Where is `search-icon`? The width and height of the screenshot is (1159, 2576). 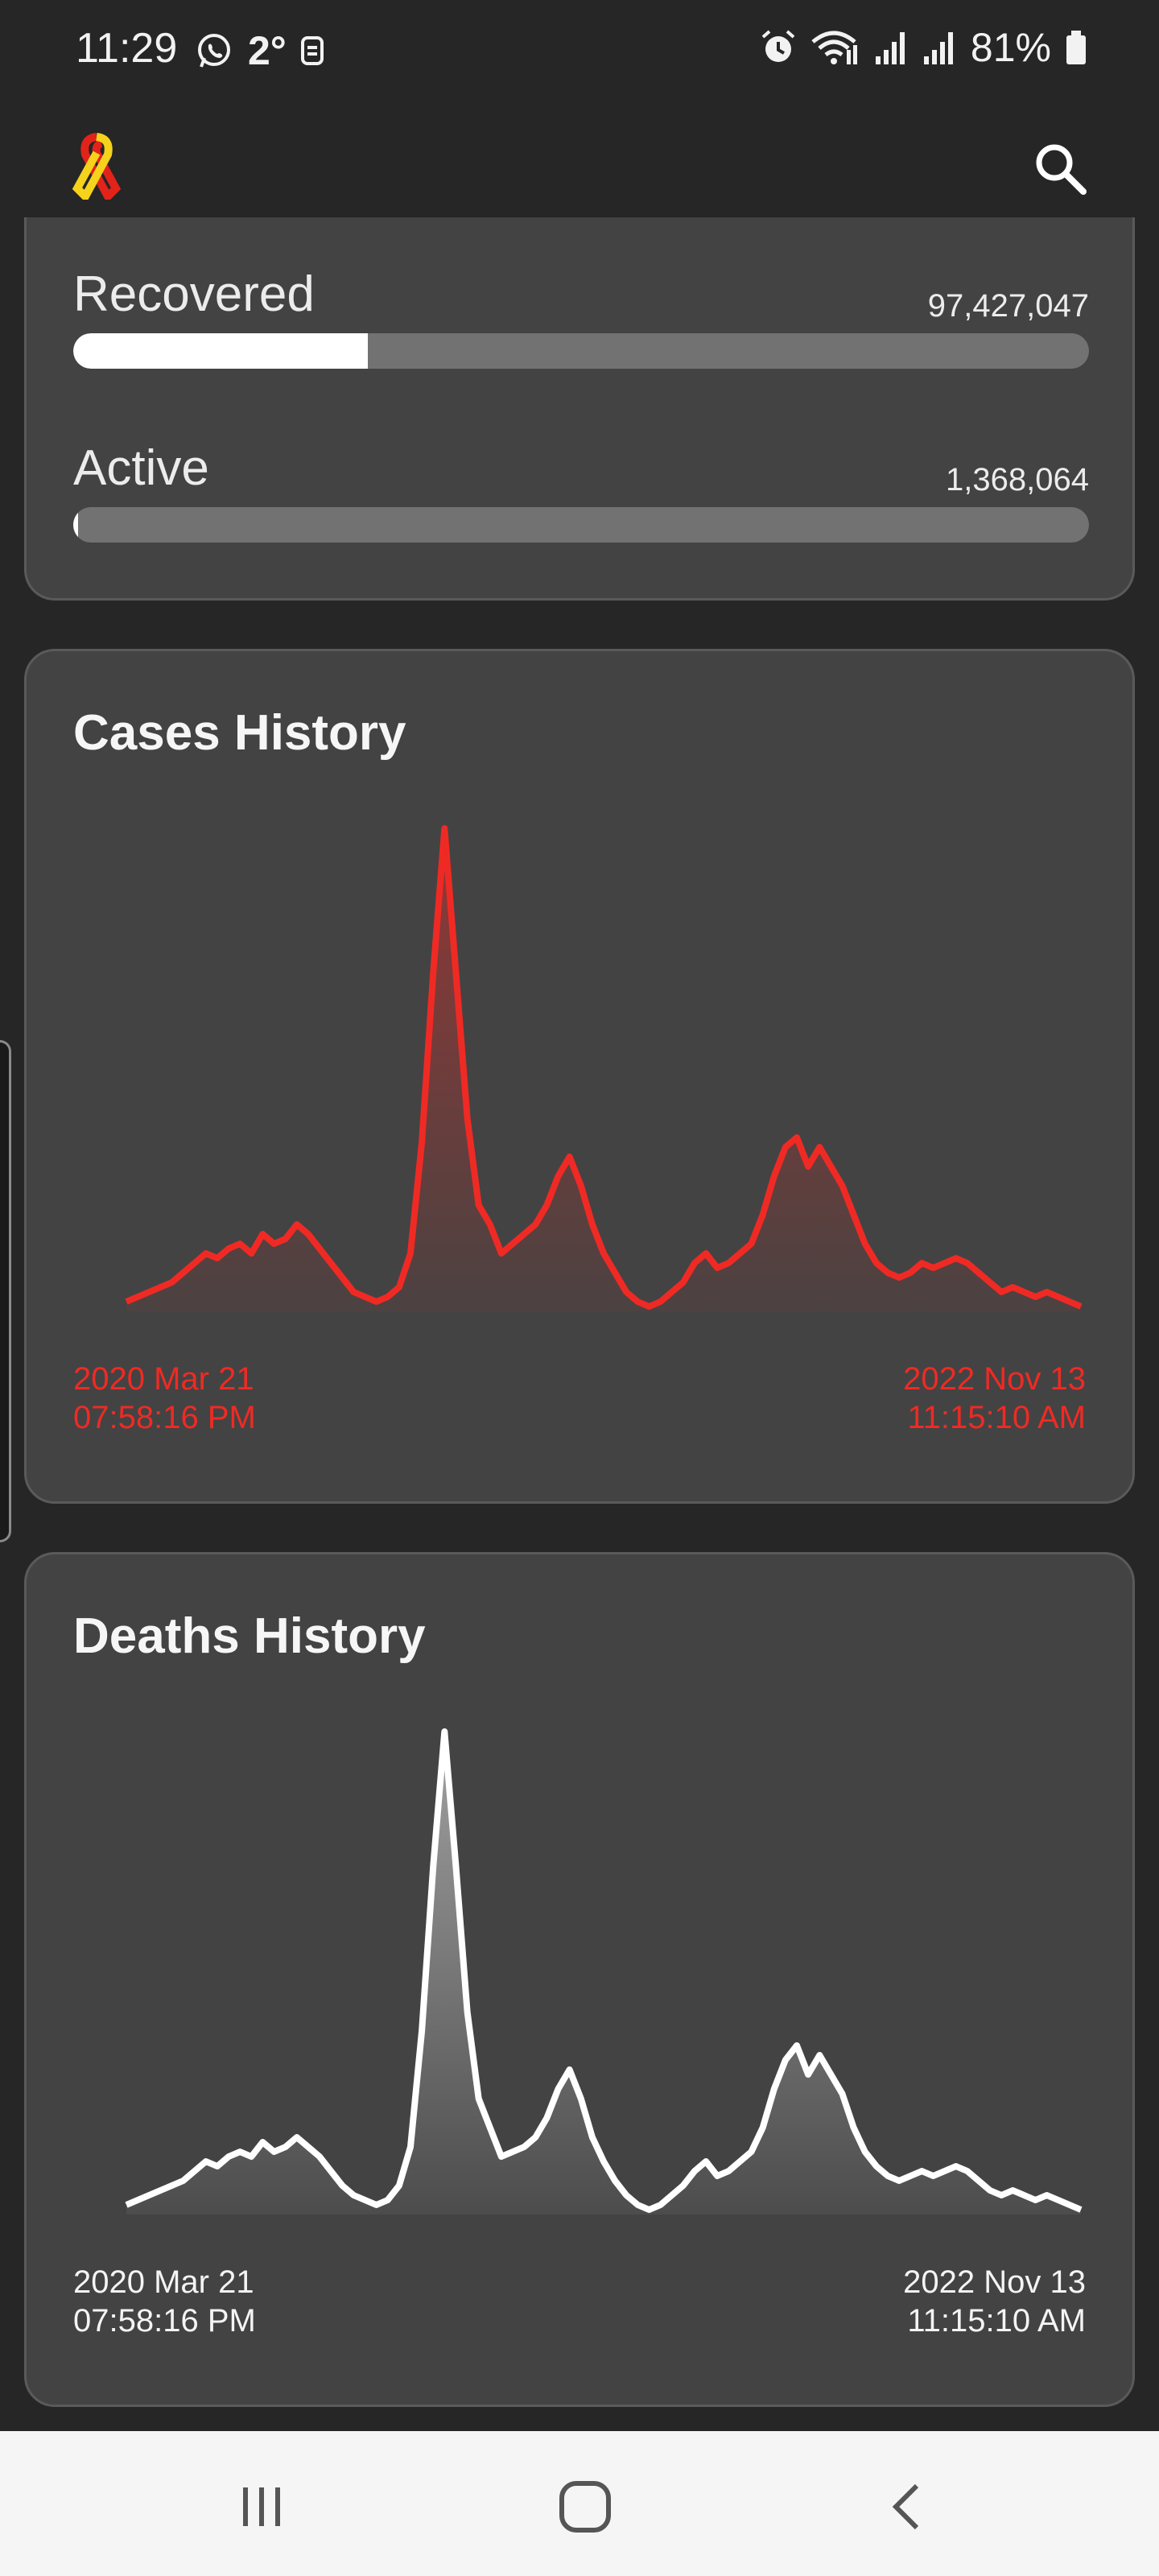 search-icon is located at coordinates (1061, 169).